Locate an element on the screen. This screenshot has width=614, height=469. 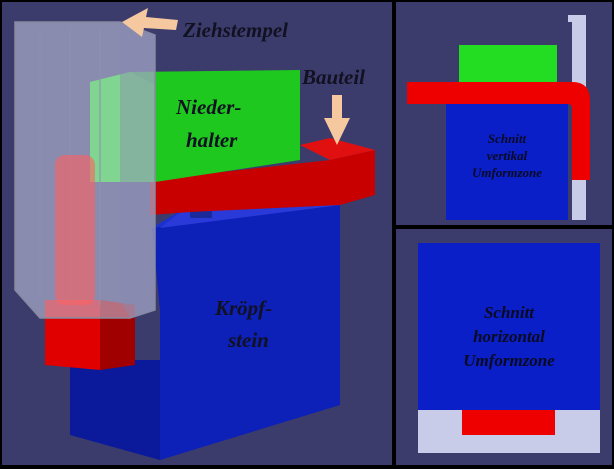
horizontal-section-line-1: Schnitt is located at coordinates (509, 312).